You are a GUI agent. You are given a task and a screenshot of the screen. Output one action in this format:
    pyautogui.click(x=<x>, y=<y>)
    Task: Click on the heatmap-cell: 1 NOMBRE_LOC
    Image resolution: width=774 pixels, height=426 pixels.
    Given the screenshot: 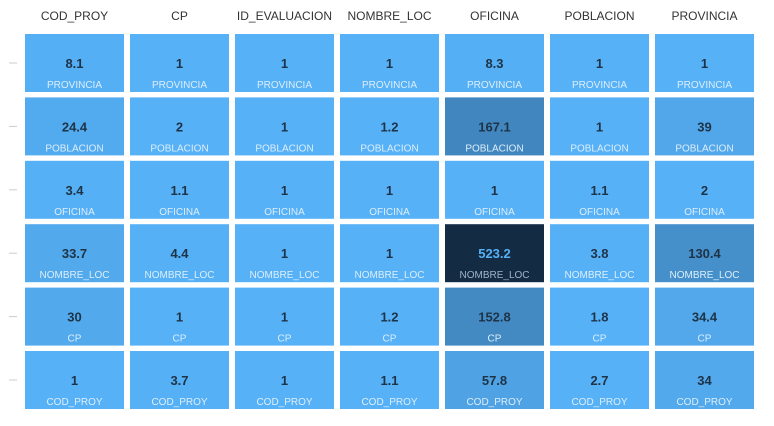 What is the action you would take?
    pyautogui.click(x=284, y=253)
    